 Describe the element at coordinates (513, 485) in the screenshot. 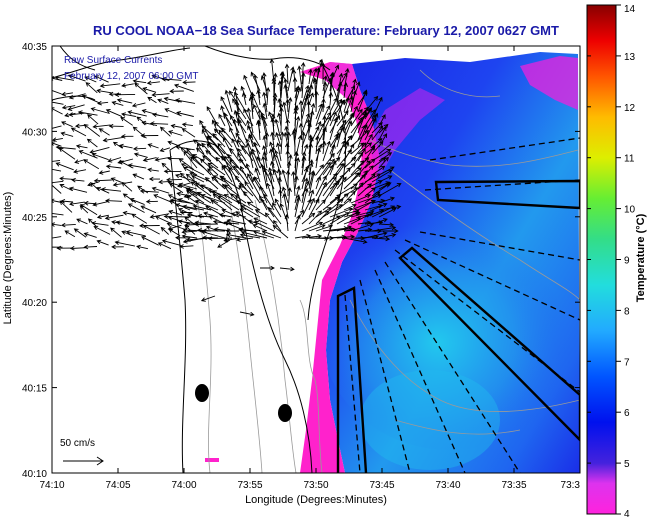

I see `x-tick-label: 73:35` at that location.